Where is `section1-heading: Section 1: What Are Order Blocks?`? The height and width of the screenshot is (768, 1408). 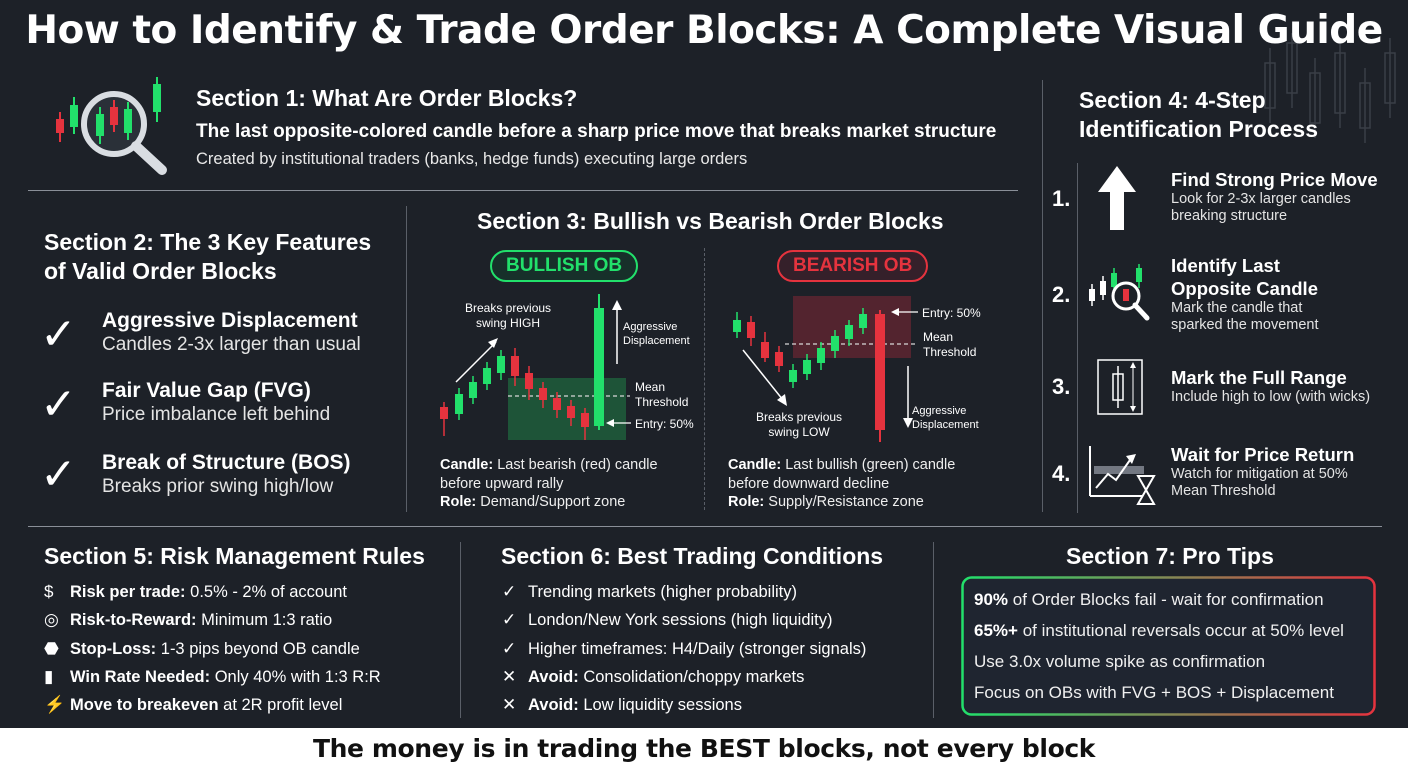 section1-heading: Section 1: What Are Order Blocks? is located at coordinates (387, 98).